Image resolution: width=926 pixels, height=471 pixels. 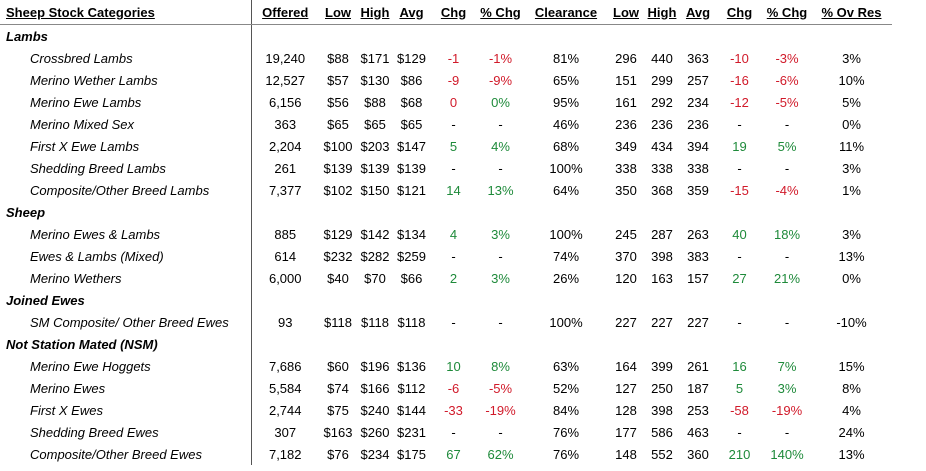 What do you see at coordinates (375, 432) in the screenshot?
I see `table-cell: $260` at bounding box center [375, 432].